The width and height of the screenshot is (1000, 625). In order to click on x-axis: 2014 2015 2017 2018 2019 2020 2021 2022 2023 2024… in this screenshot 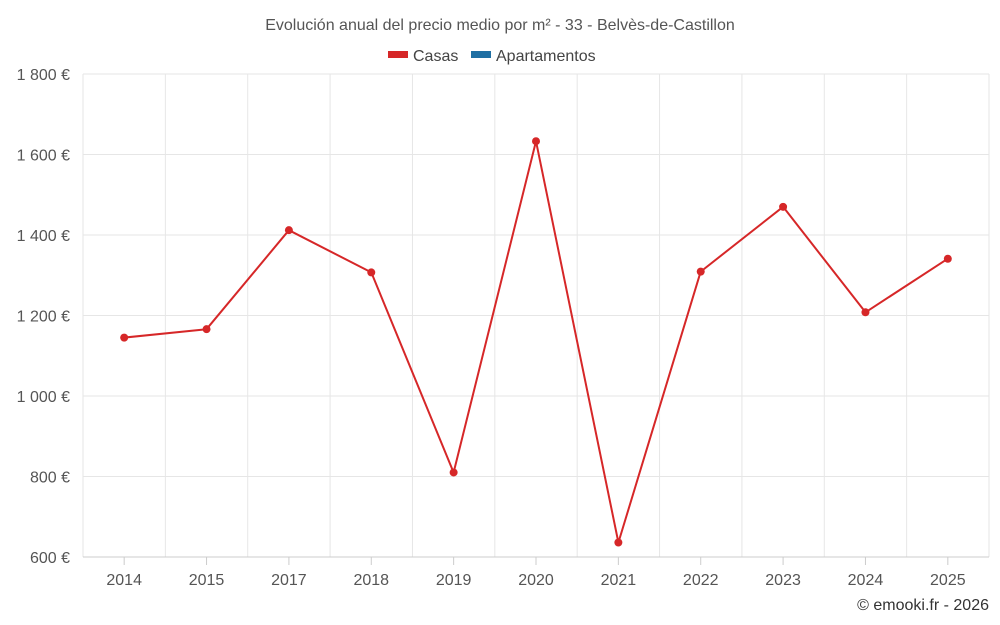, I will do `click(536, 572)`.